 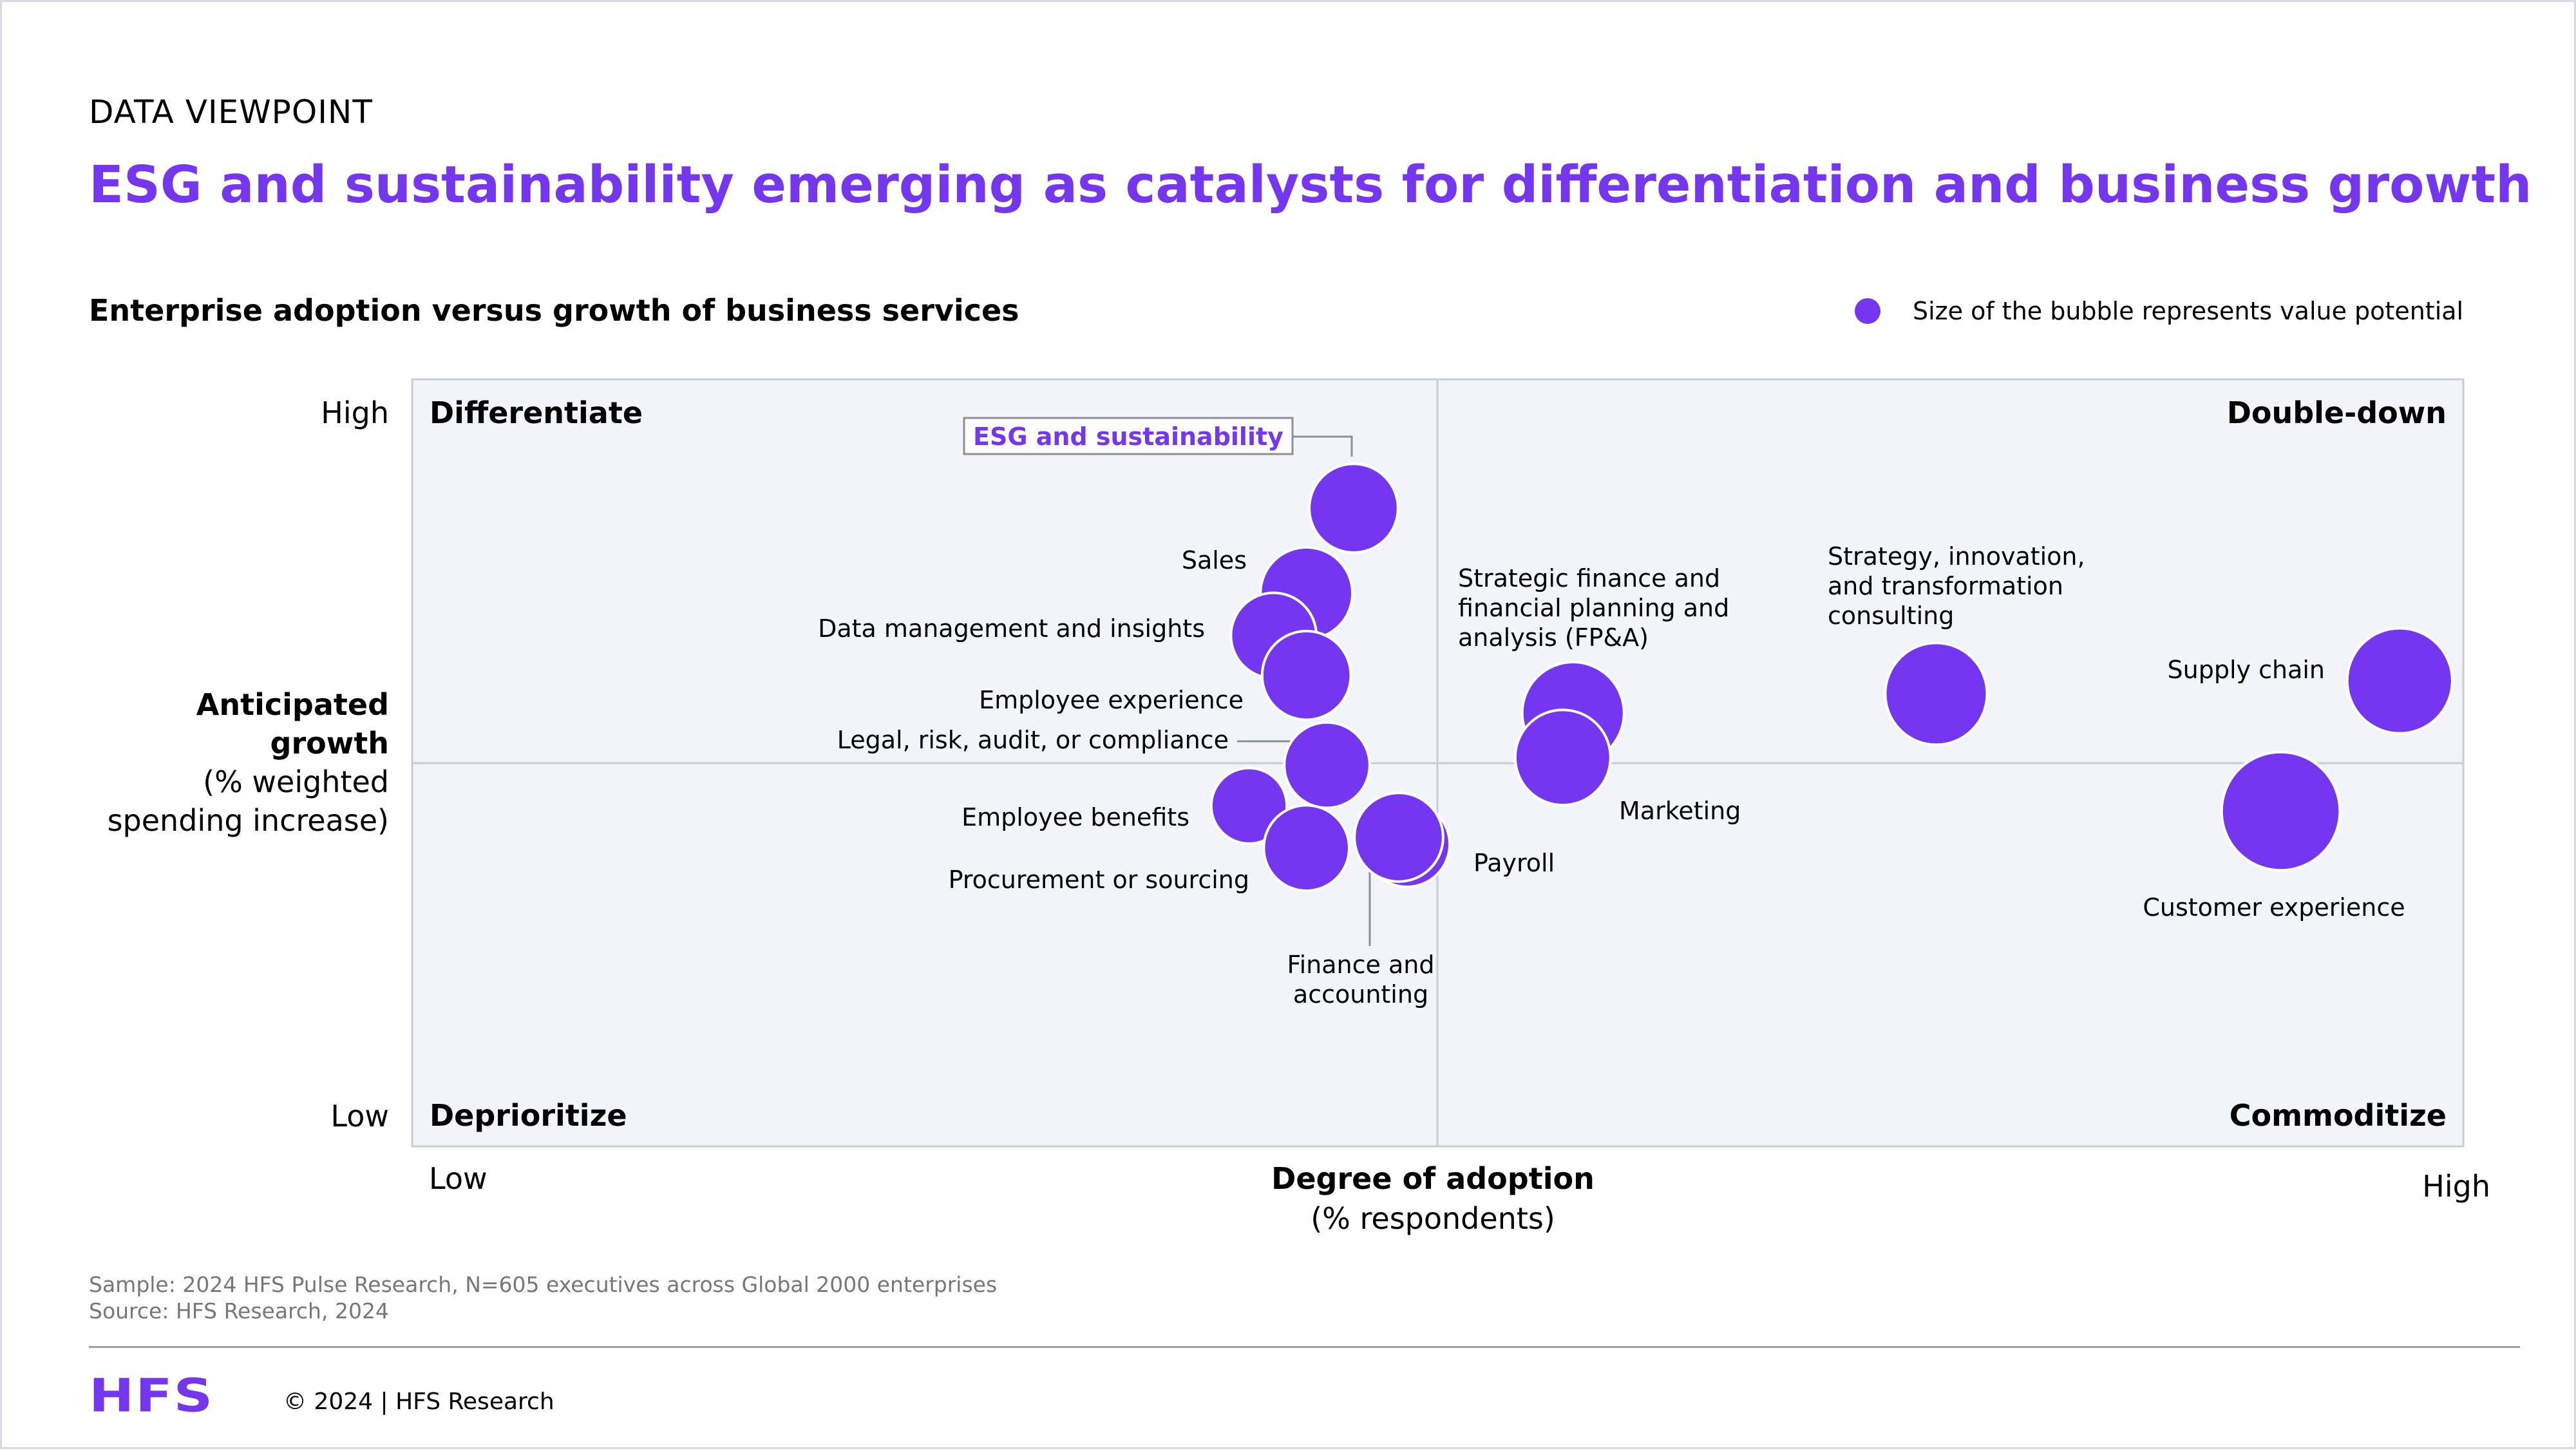 What do you see at coordinates (1304, 1347) in the screenshot?
I see `footer-divider` at bounding box center [1304, 1347].